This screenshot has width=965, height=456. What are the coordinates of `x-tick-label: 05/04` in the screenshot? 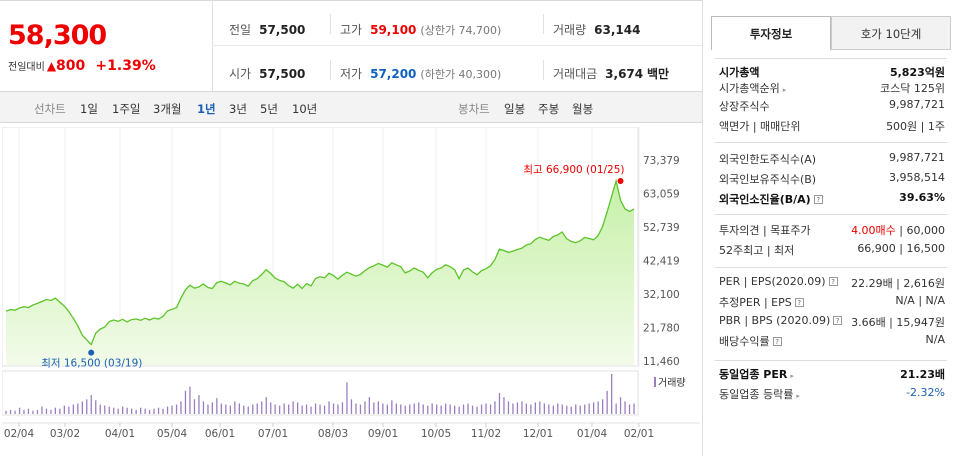 It's located at (172, 434).